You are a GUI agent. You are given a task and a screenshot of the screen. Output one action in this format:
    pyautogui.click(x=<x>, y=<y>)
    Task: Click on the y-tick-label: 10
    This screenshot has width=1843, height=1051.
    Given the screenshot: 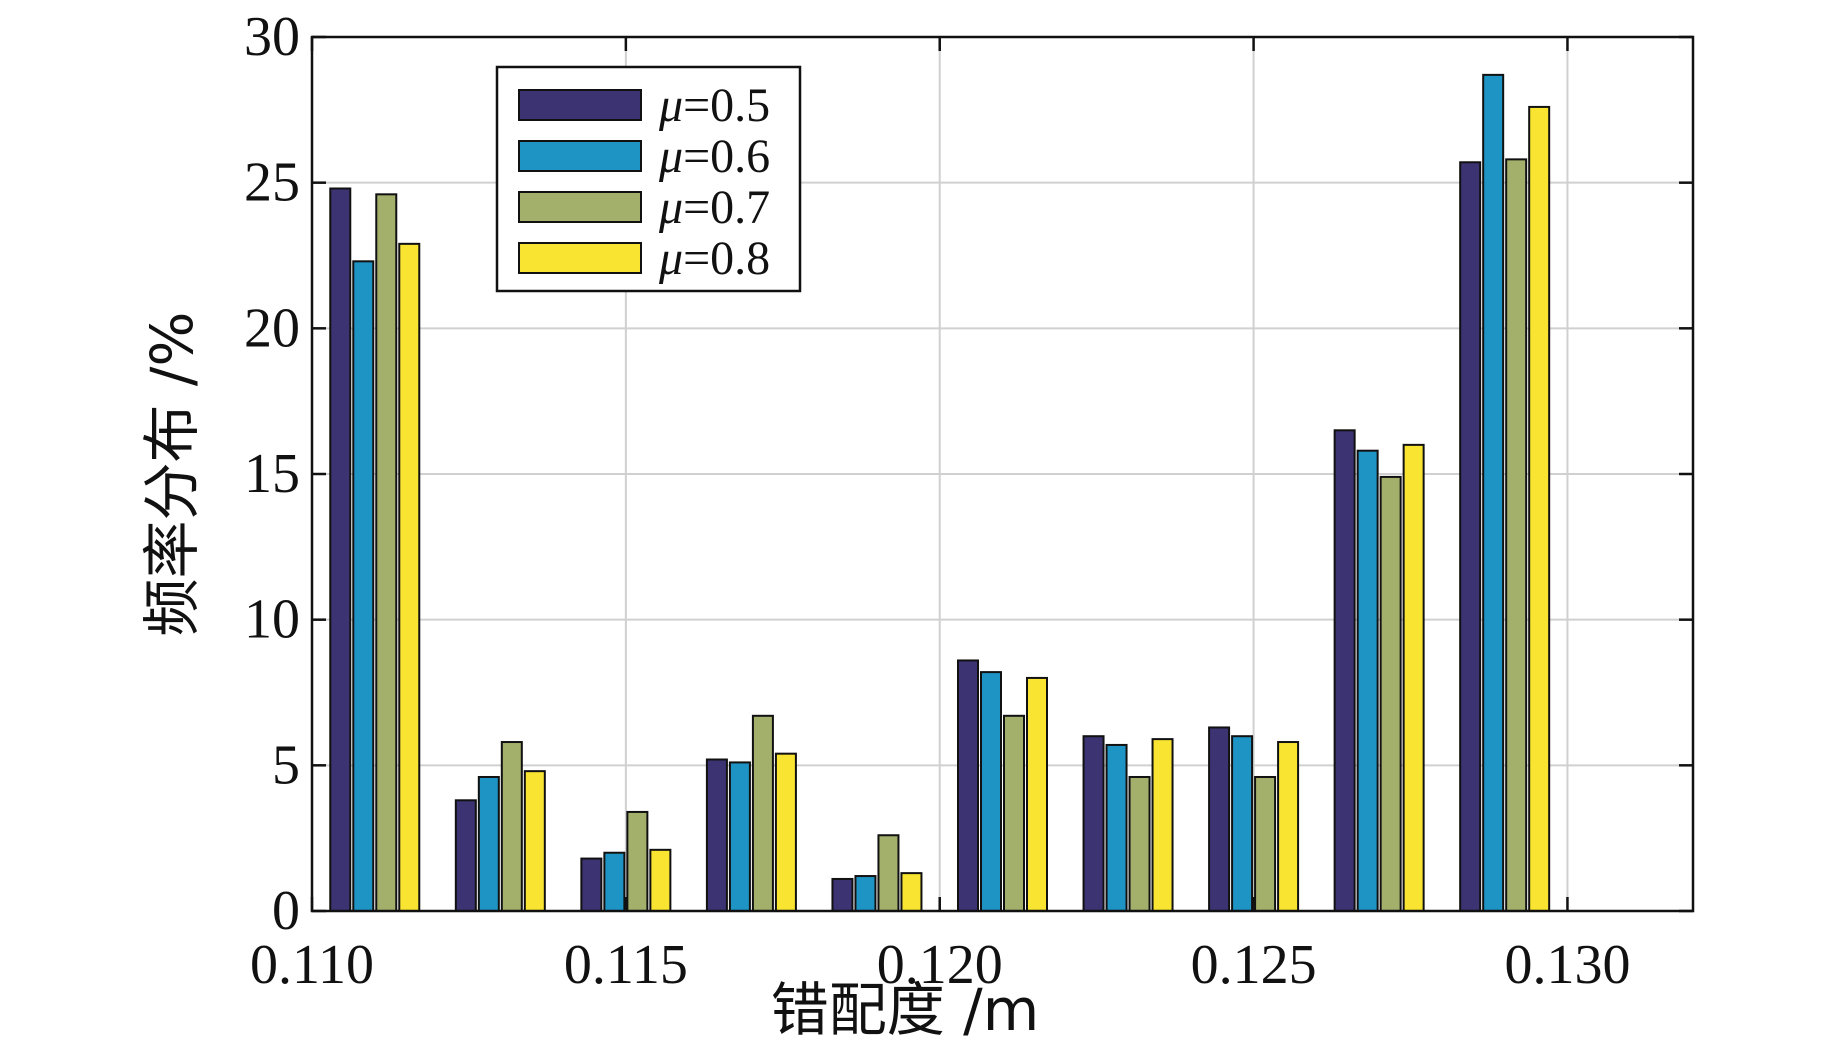 What is the action you would take?
    pyautogui.click(x=272, y=620)
    